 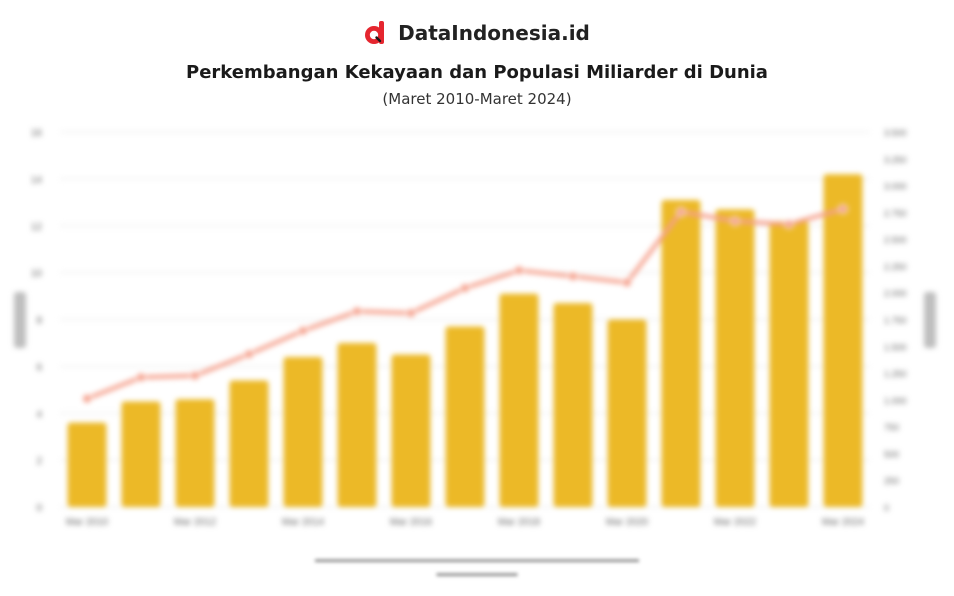 I want to click on y-left-tick-label: 16, so click(x=37, y=133).